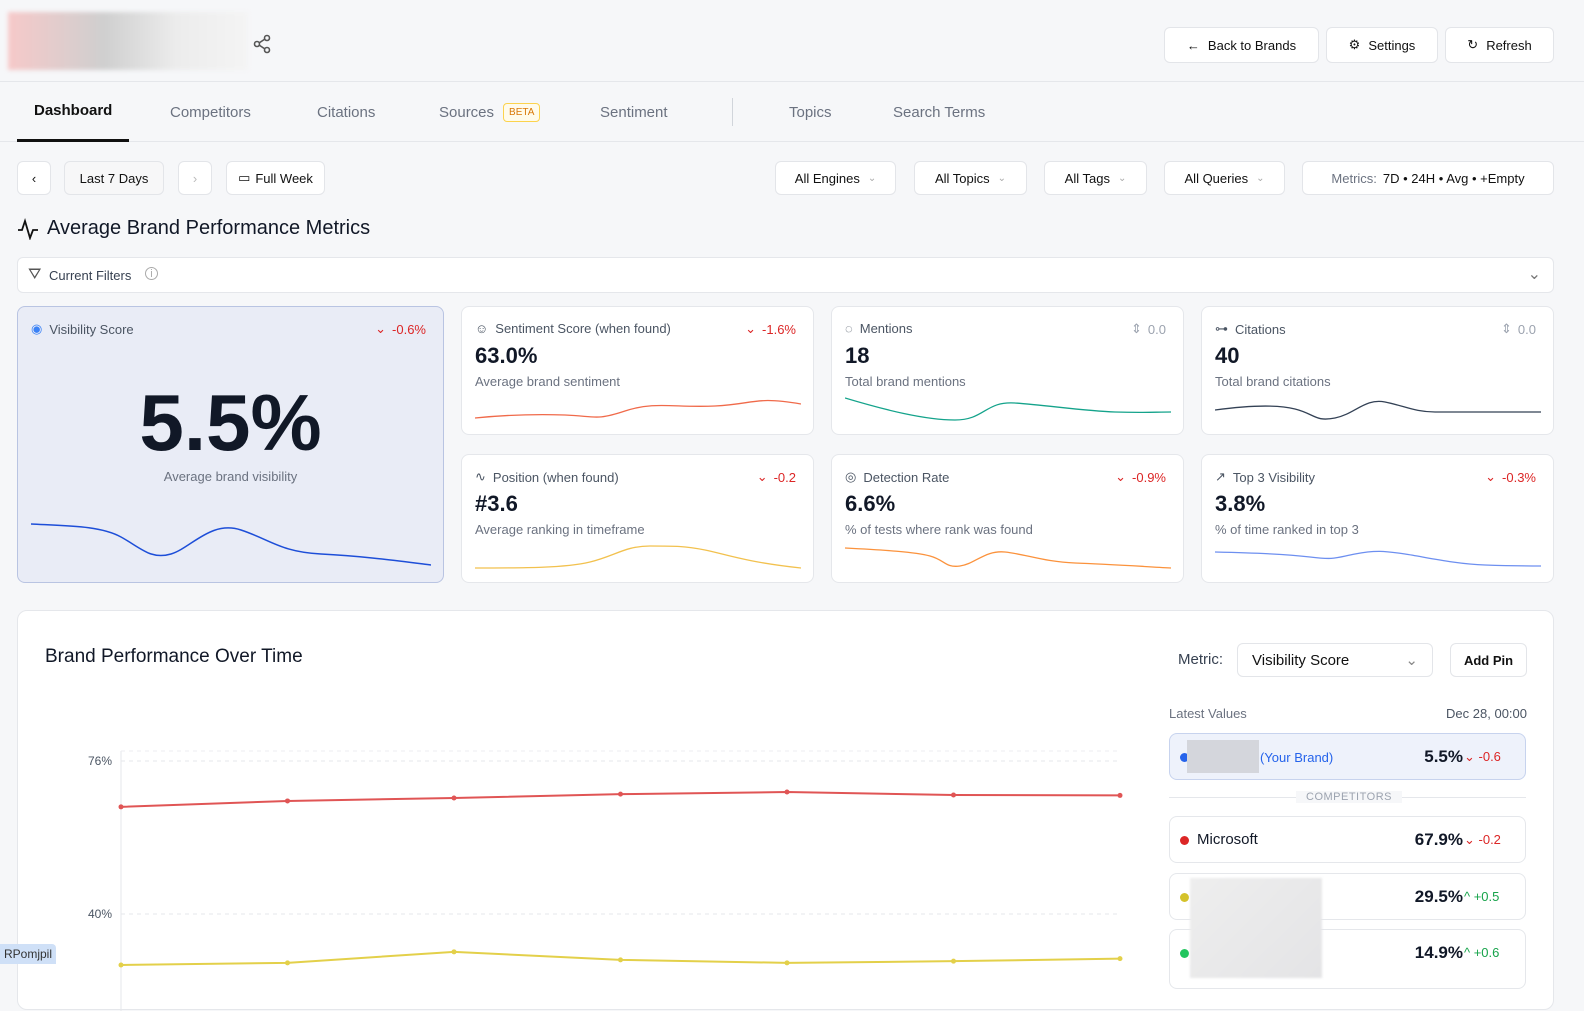 The height and width of the screenshot is (1011, 1584). Describe the element at coordinates (1486, 952) in the screenshot. I see `row-delta: +0.6` at that location.